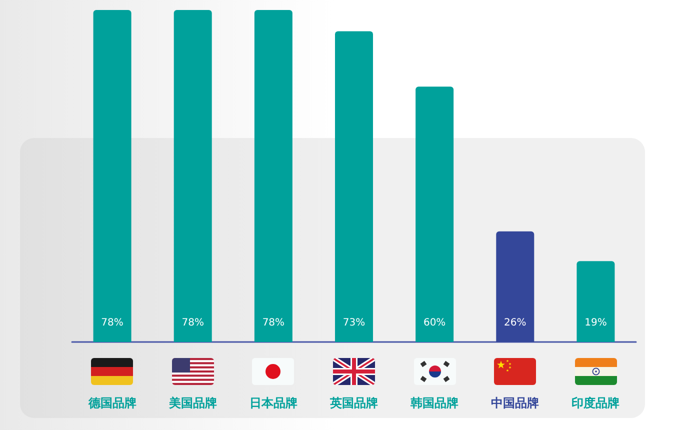  Describe the element at coordinates (192, 403) in the screenshot. I see `x-tick-label: 美国品牌` at that location.